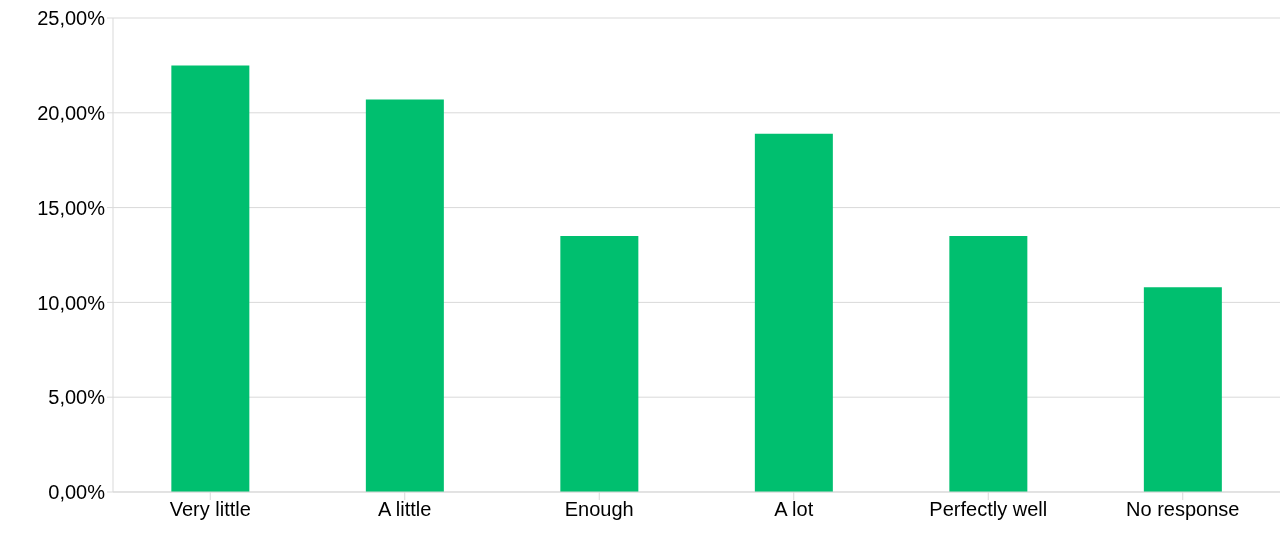 This screenshot has width=1283, height=540. I want to click on x-tick-label: A little, so click(405, 509).